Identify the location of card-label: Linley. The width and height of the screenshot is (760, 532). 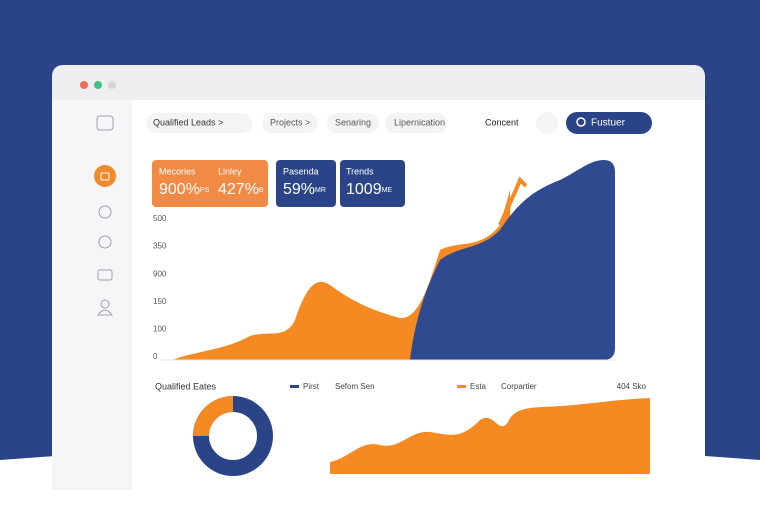
(230, 171).